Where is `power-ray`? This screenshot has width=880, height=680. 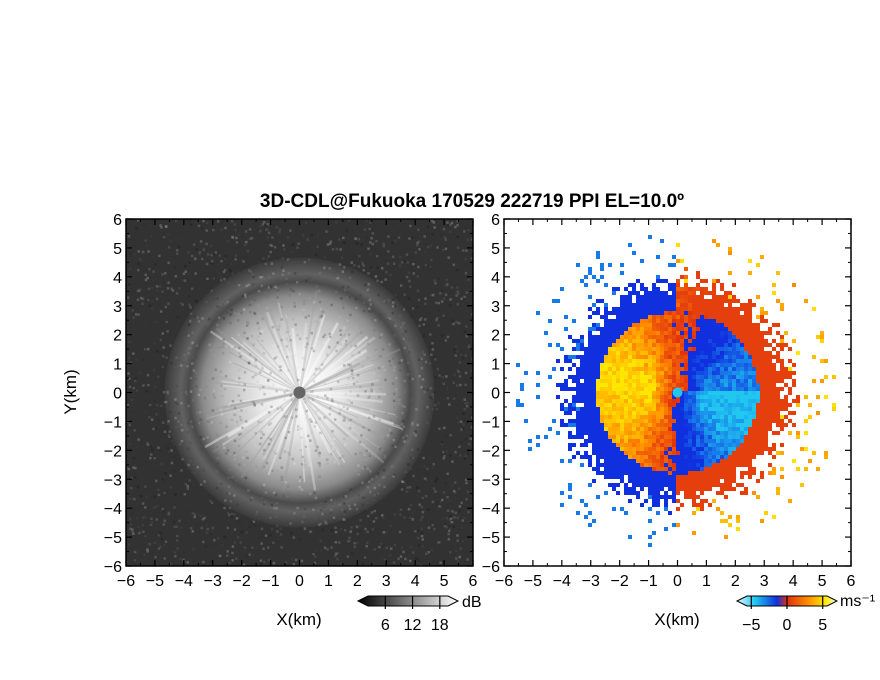
power-ray is located at coordinates (341, 415).